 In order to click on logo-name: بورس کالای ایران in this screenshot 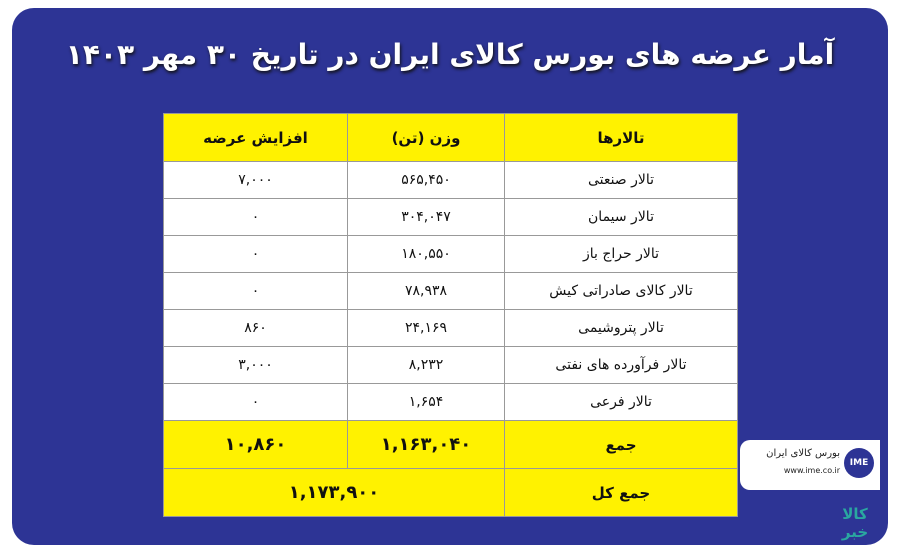, I will do `click(803, 453)`.